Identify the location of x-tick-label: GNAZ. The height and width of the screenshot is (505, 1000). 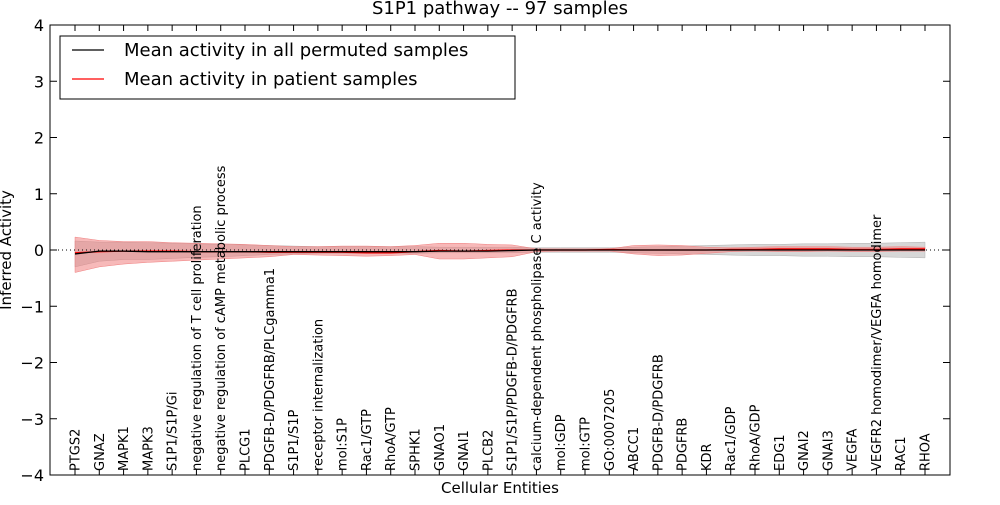
(100, 452).